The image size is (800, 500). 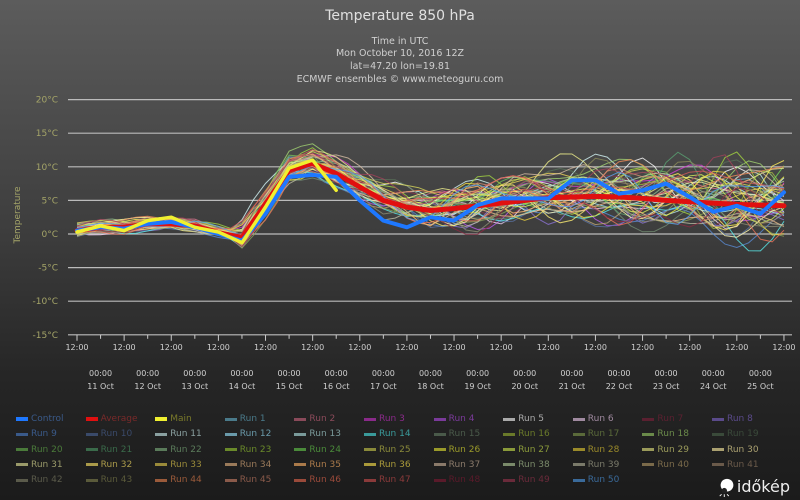 What do you see at coordinates (735, 434) in the screenshot?
I see `legend-item-run-19: Run 19` at bounding box center [735, 434].